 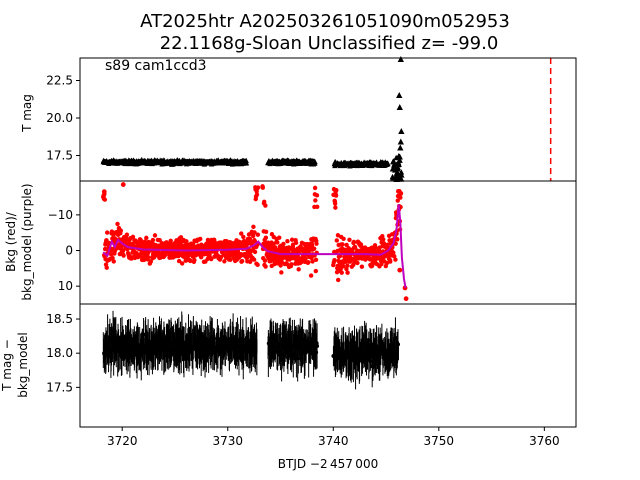 I want to click on bottom-plot-area, so click(x=251, y=350).